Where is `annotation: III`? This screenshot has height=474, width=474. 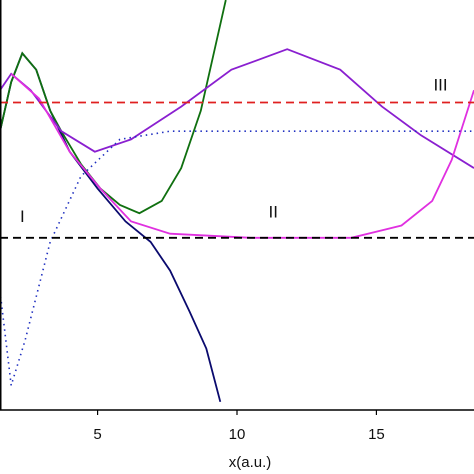
annotation: III is located at coordinates (440, 85).